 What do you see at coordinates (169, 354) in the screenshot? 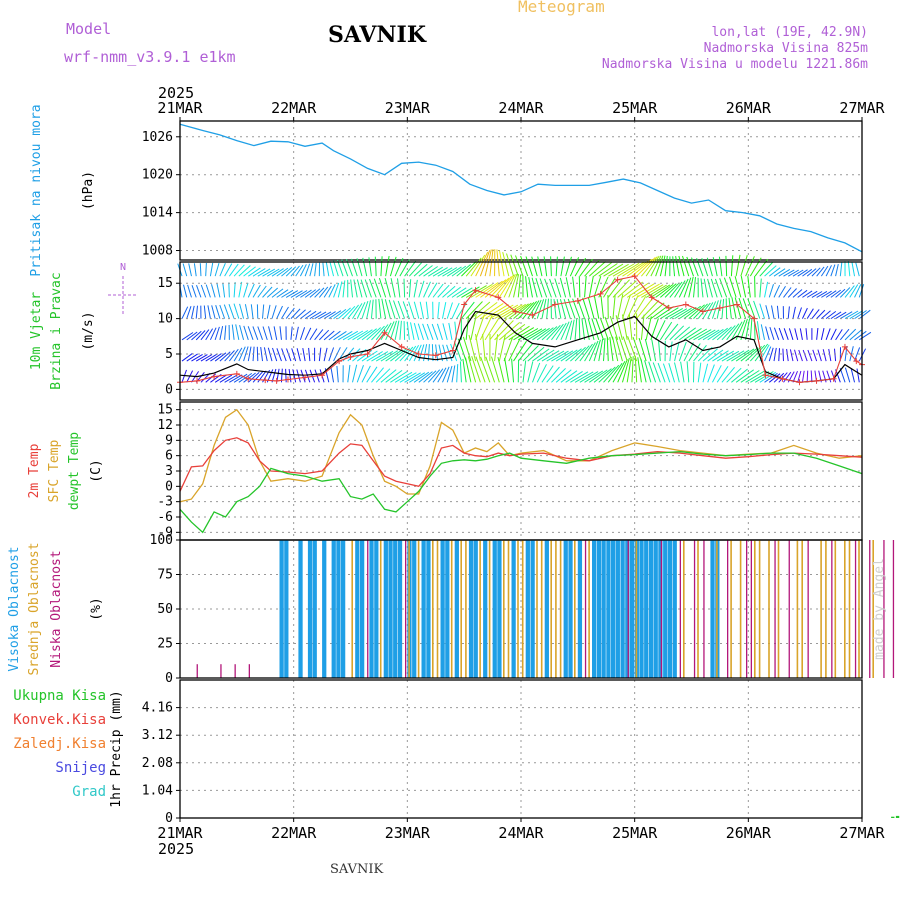
I see `wind-tick-label: 5` at bounding box center [169, 354].